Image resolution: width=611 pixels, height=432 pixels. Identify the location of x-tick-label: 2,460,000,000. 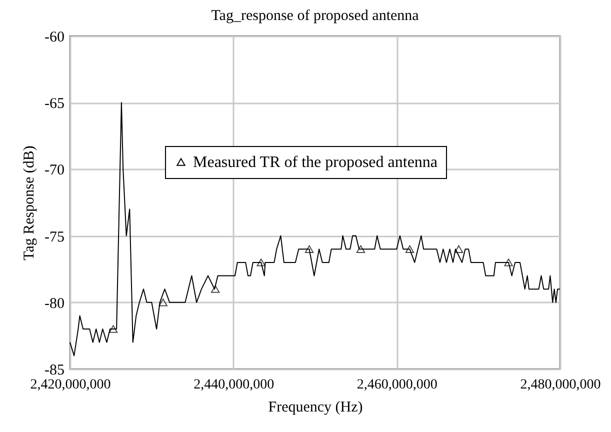
(397, 385).